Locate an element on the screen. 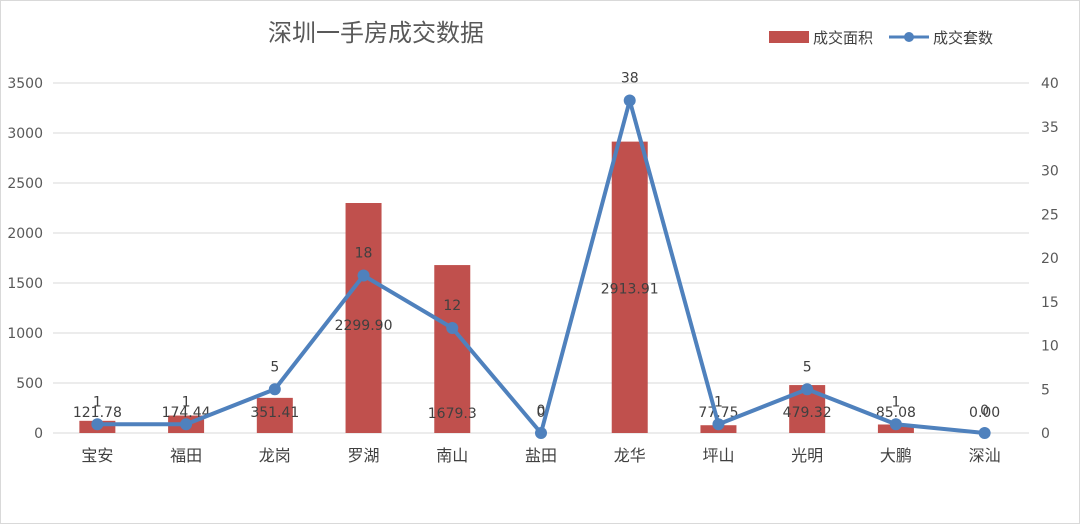  legend-bar-swatch is located at coordinates (789, 37).